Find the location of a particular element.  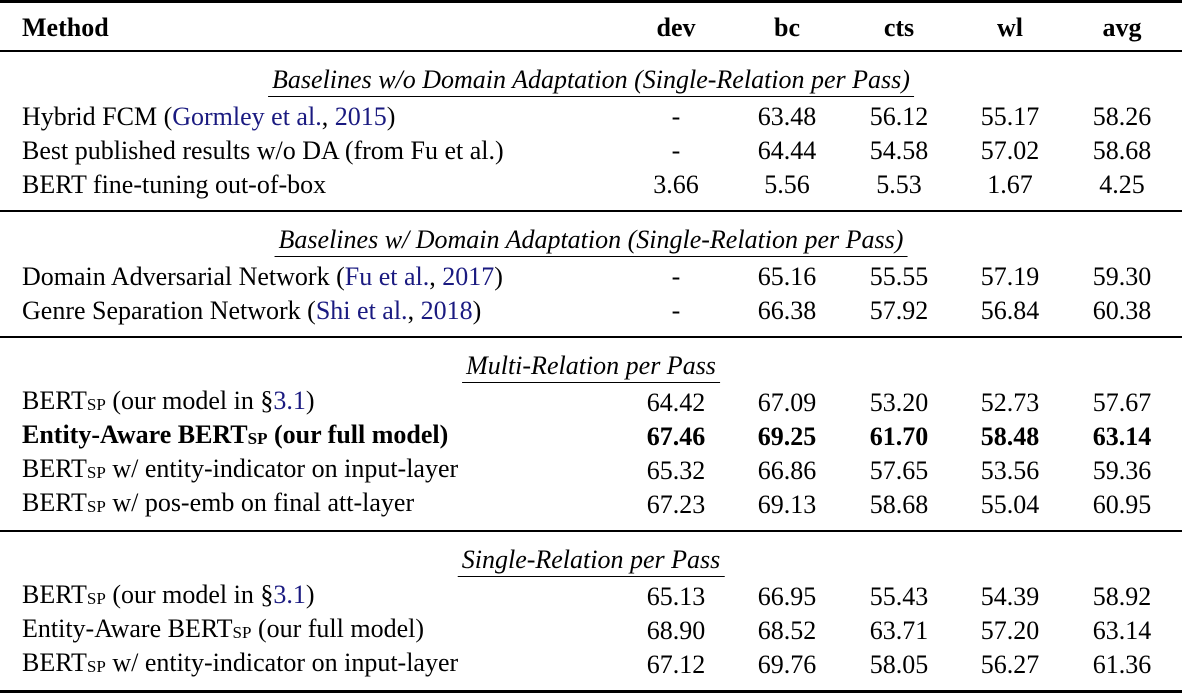

value-cell: 57.20 is located at coordinates (1010, 630).